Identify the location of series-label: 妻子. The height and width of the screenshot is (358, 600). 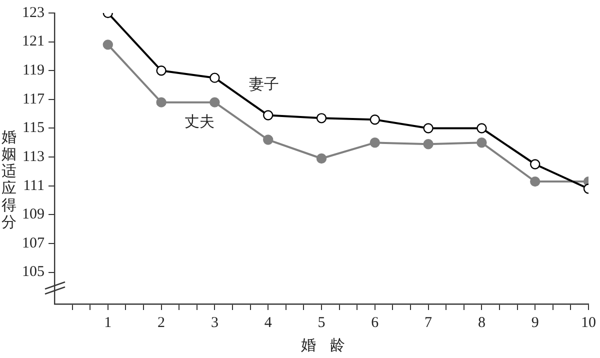
(264, 85).